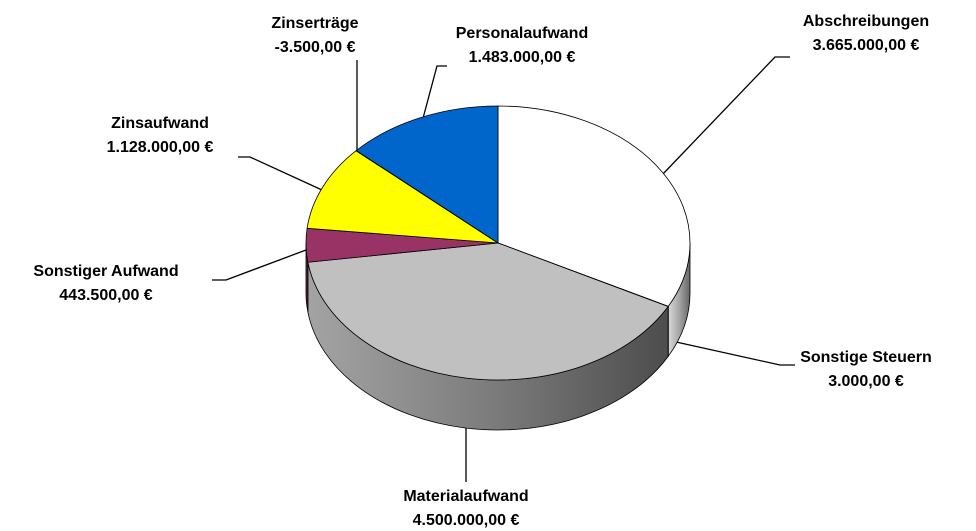 The height and width of the screenshot is (531, 976). I want to click on slice-label: Abschreibungen, so click(866, 21).